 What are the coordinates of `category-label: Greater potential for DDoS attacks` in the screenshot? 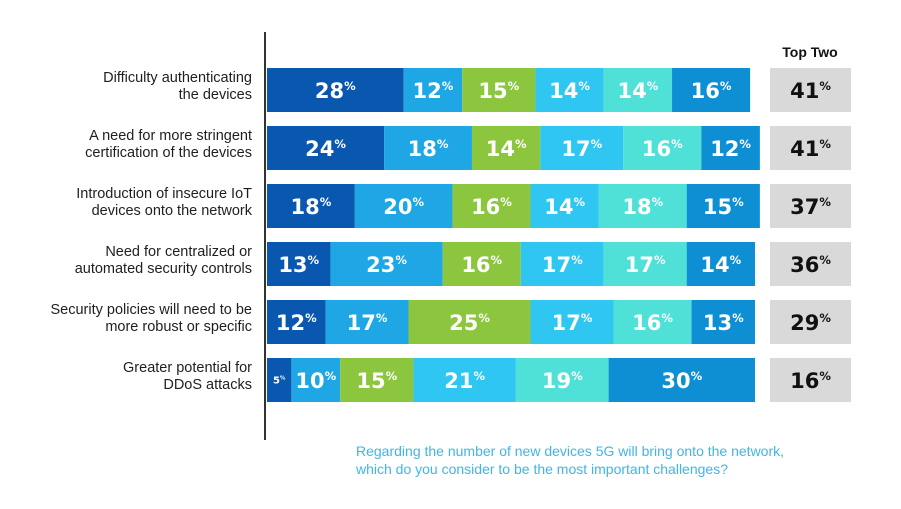 It's located at (187, 376).